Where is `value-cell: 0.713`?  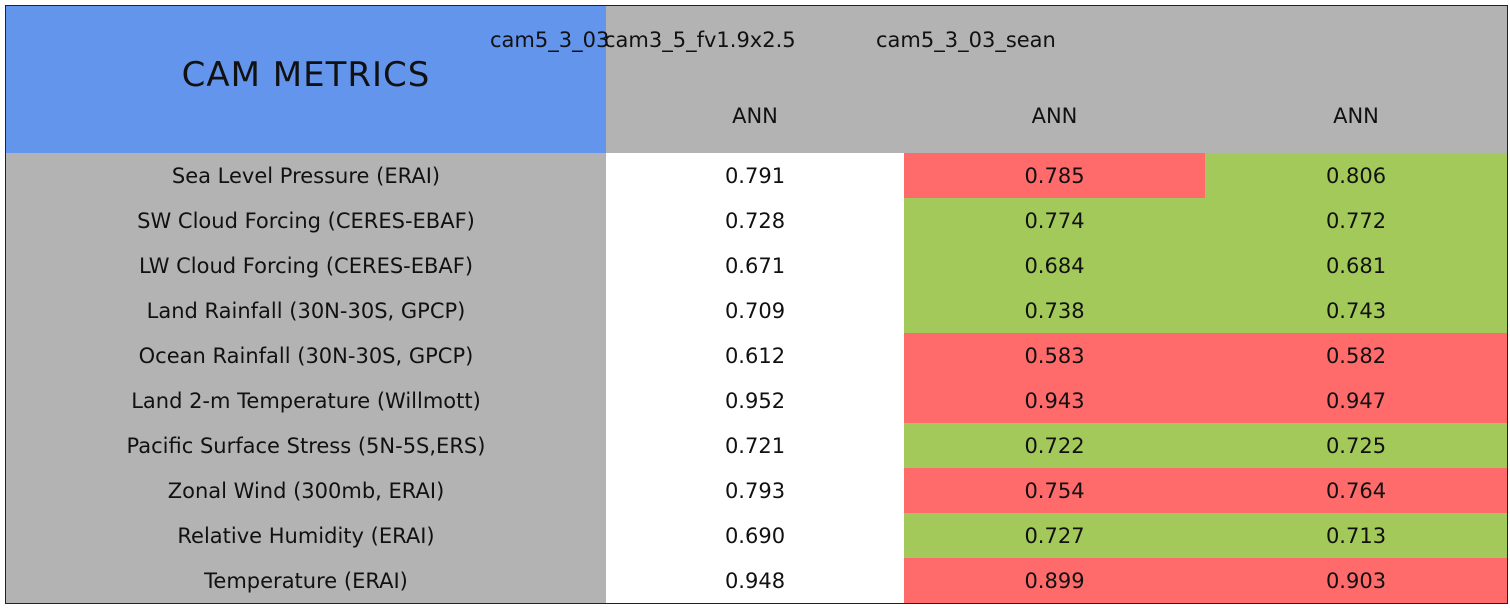 value-cell: 0.713 is located at coordinates (1356, 536).